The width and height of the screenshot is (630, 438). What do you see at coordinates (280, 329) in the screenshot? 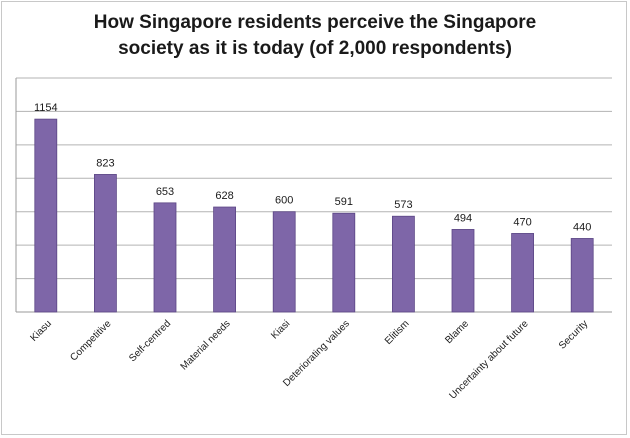
I see `category-label: Kiasi` at bounding box center [280, 329].